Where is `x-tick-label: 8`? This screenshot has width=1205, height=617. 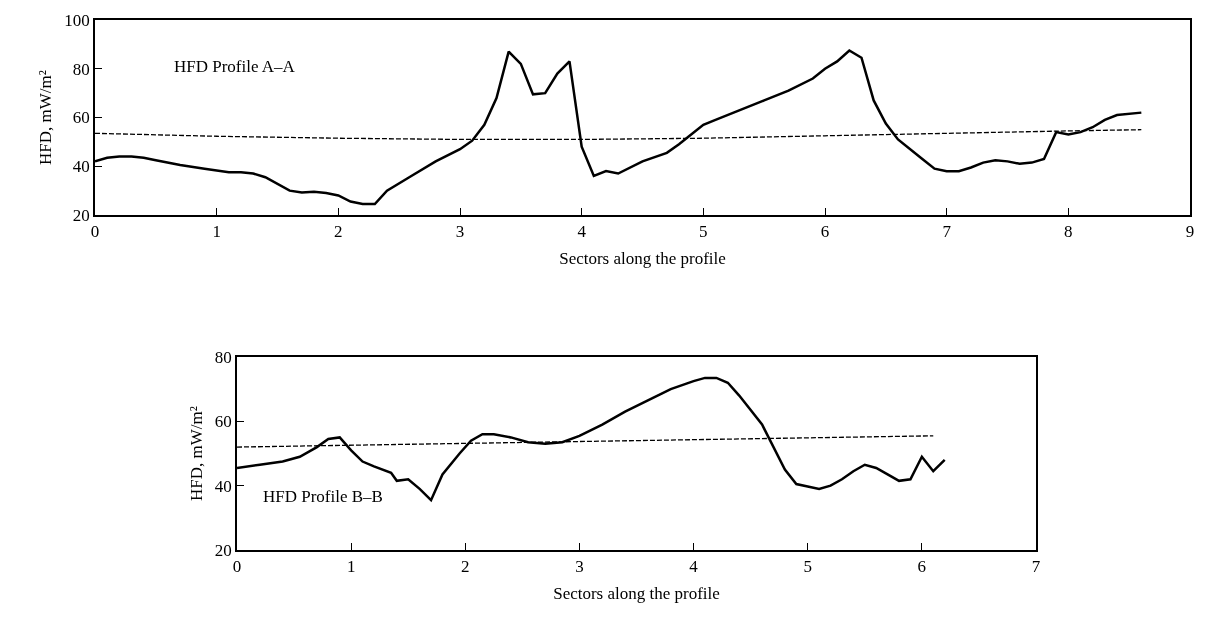
x-tick-label: 8 is located at coordinates (1068, 232).